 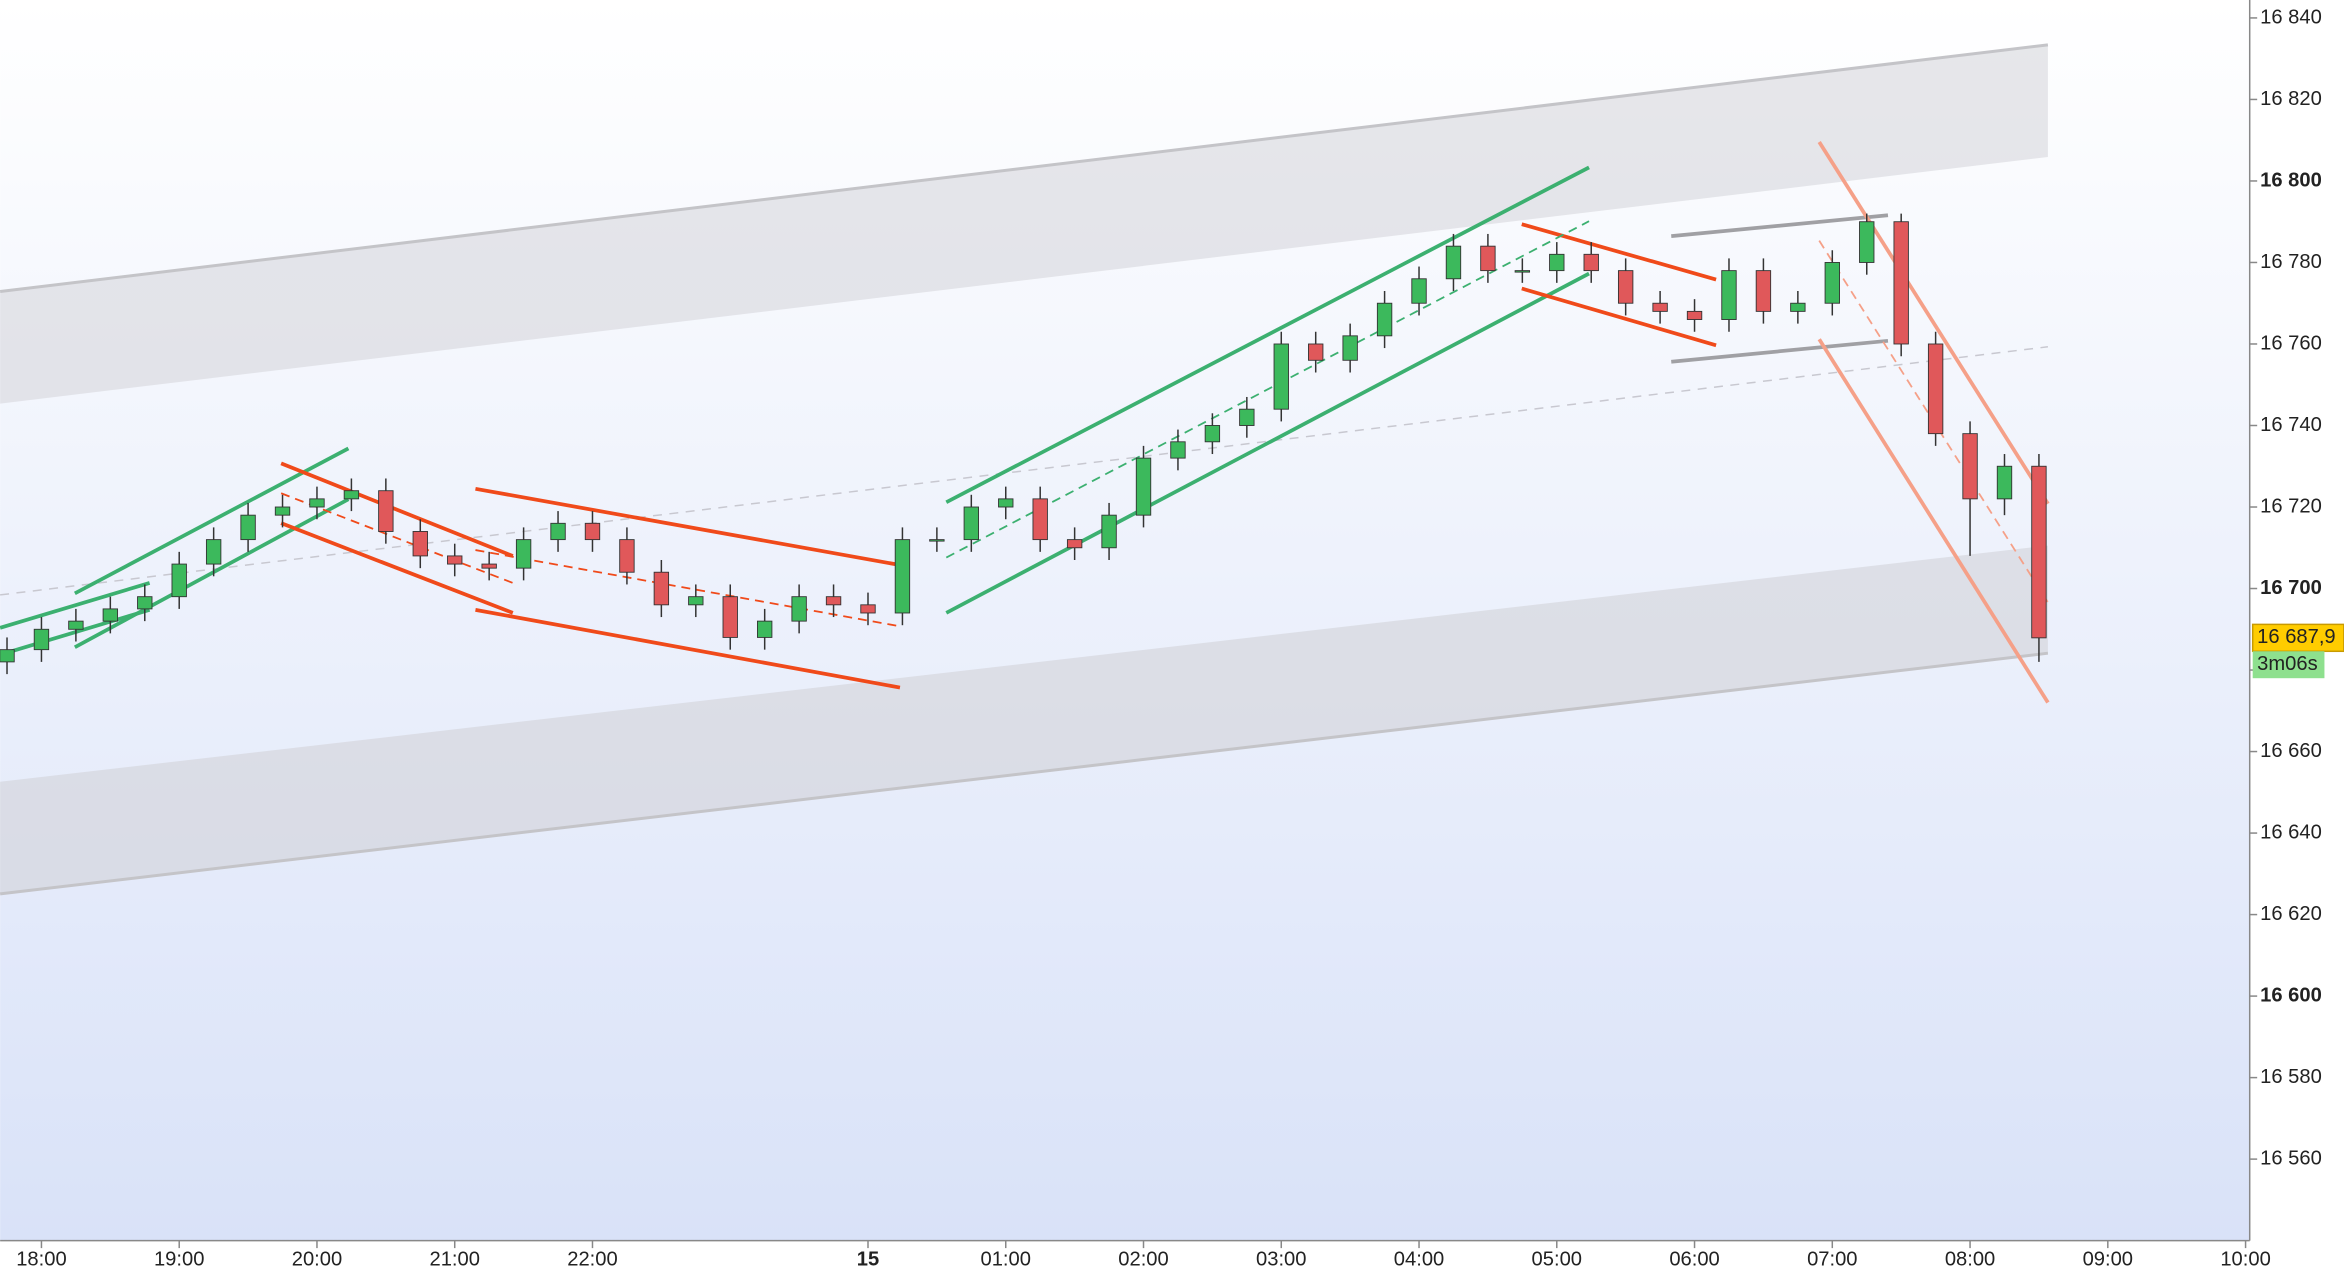 What do you see at coordinates (454, 1259) in the screenshot?
I see `x-tick-label: 21:00` at bounding box center [454, 1259].